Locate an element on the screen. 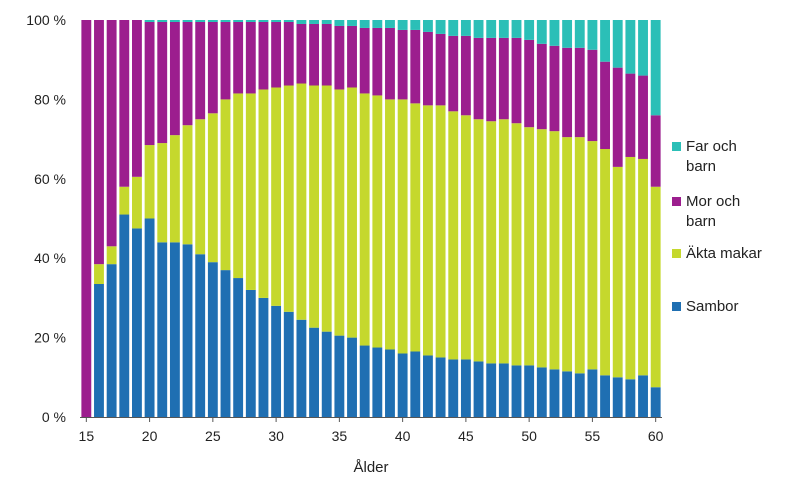 The image size is (787, 477). x-axis-title: Ålder is located at coordinates (370, 467).